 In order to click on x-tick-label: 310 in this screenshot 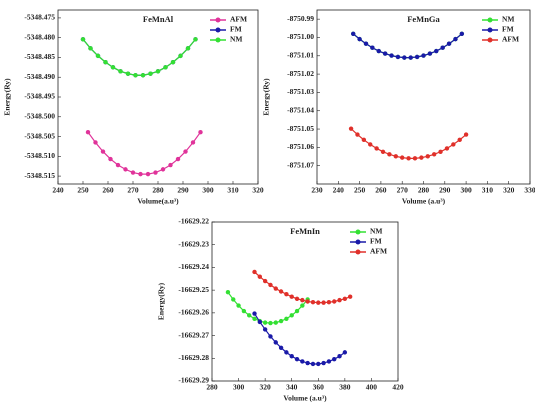, I will do `click(488, 190)`.